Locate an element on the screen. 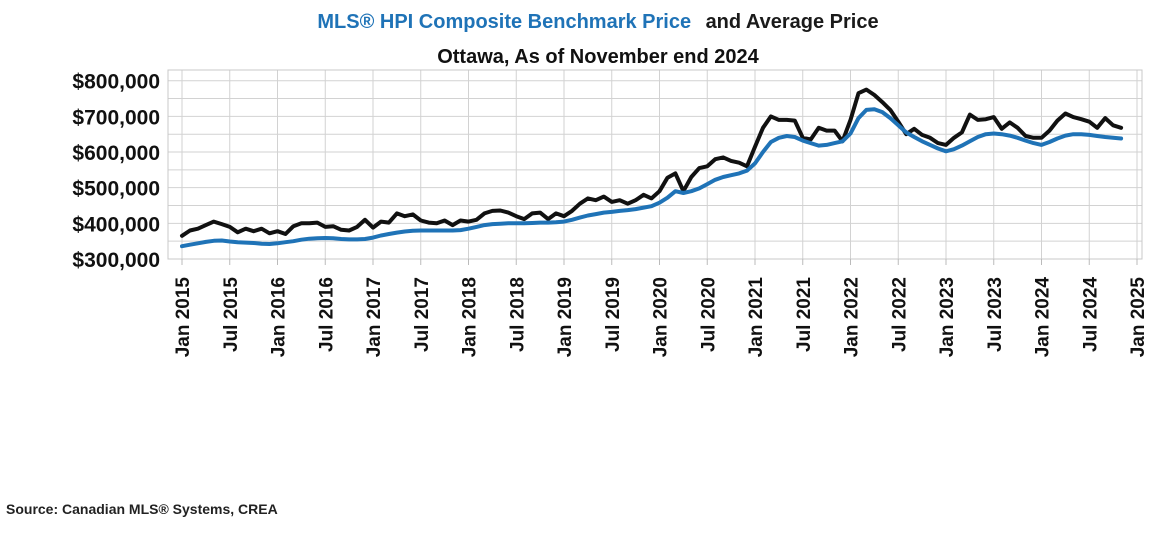 This screenshot has width=1159, height=533. y-tick-label: $800,000 is located at coordinates (116, 82).